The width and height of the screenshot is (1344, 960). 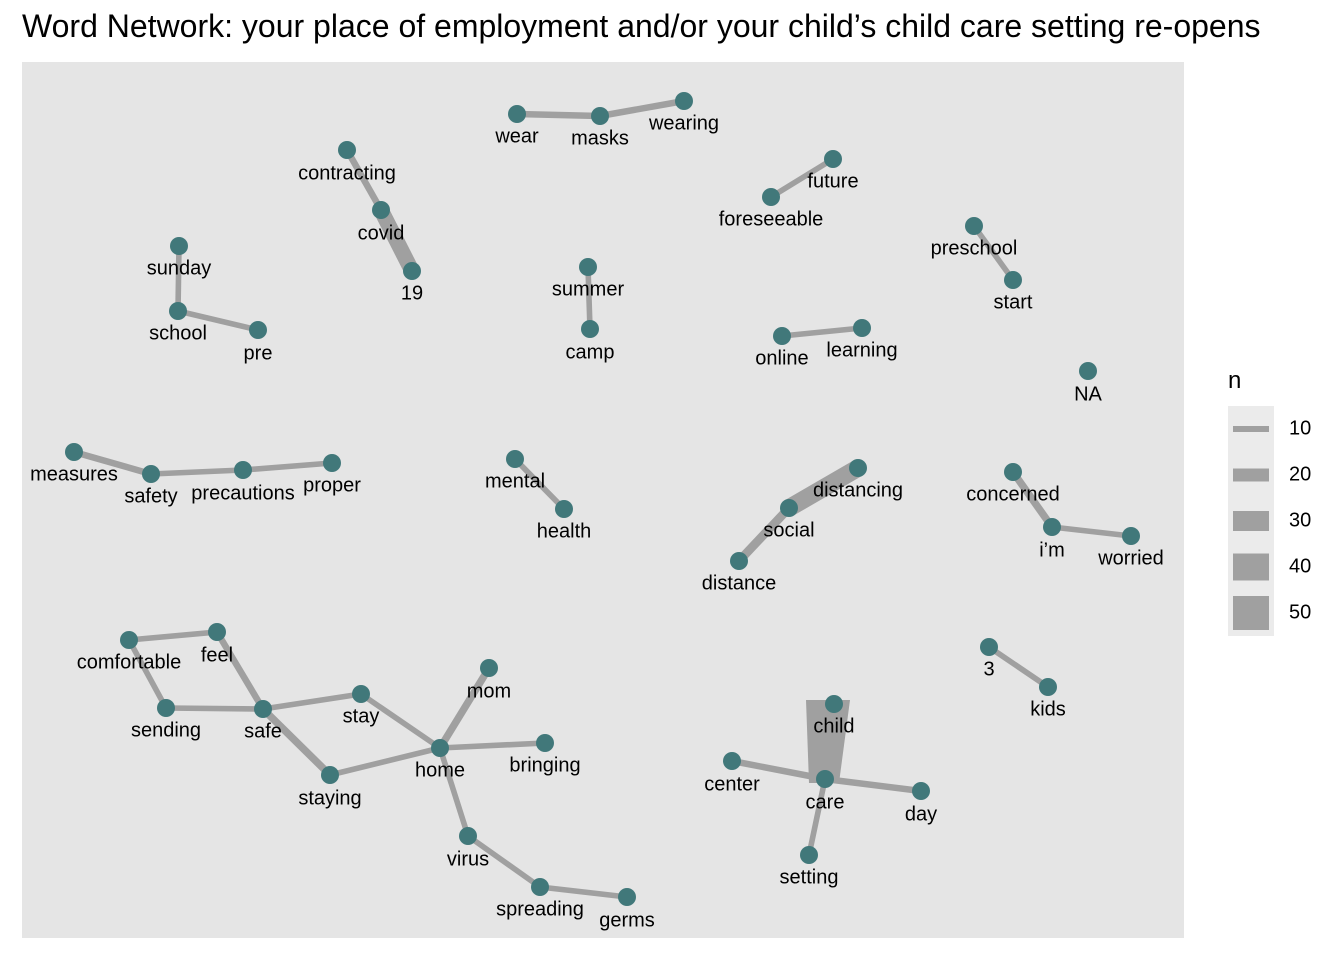 What do you see at coordinates (329, 798) in the screenshot?
I see `node-label: staying` at bounding box center [329, 798].